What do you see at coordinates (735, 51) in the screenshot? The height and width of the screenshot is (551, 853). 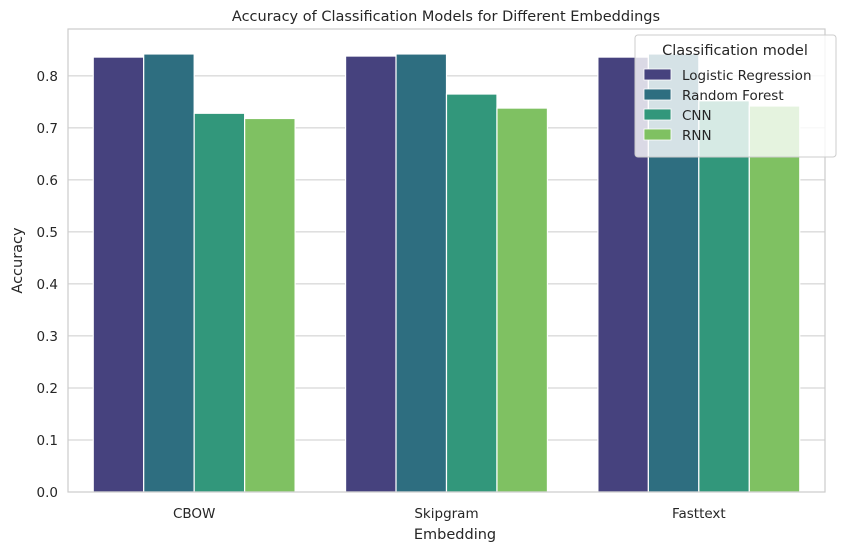 I see `legend-title: Classification model` at bounding box center [735, 51].